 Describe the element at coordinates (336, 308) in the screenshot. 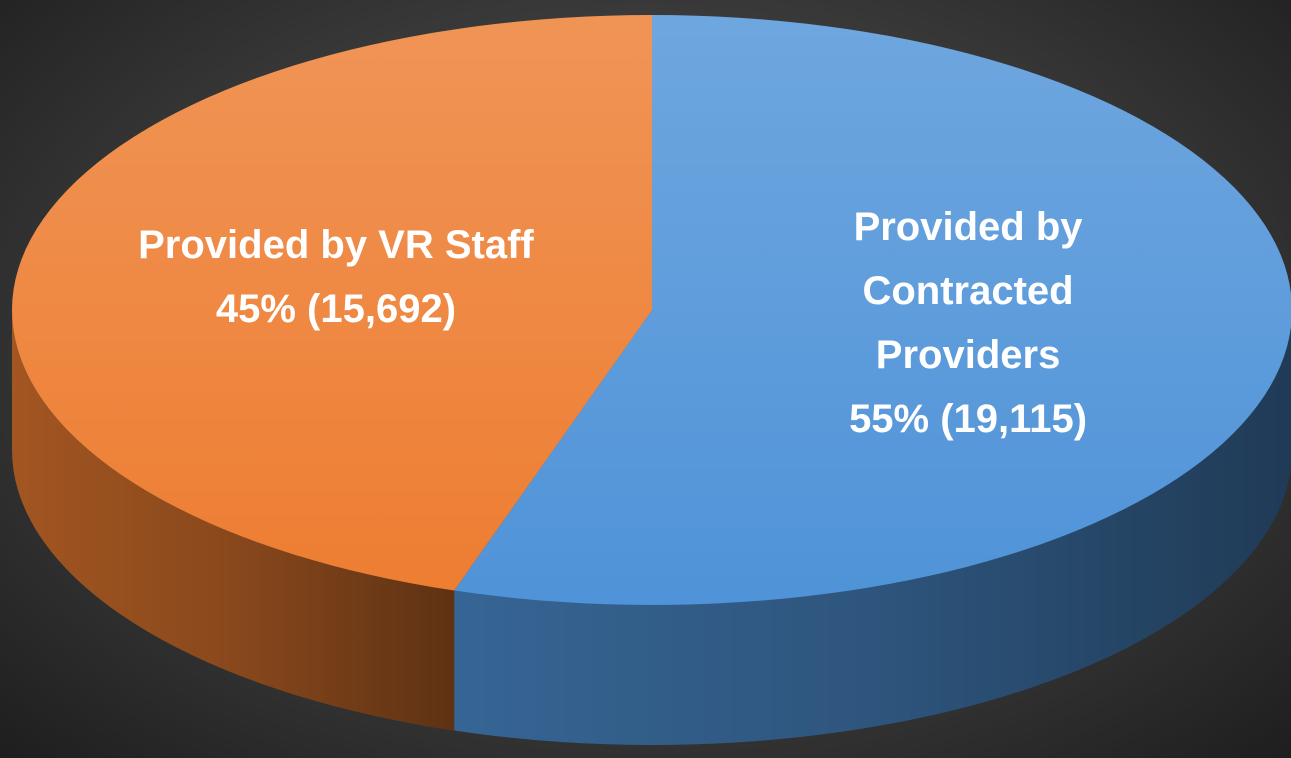

I see `value-label: 45% (15,692)` at that location.